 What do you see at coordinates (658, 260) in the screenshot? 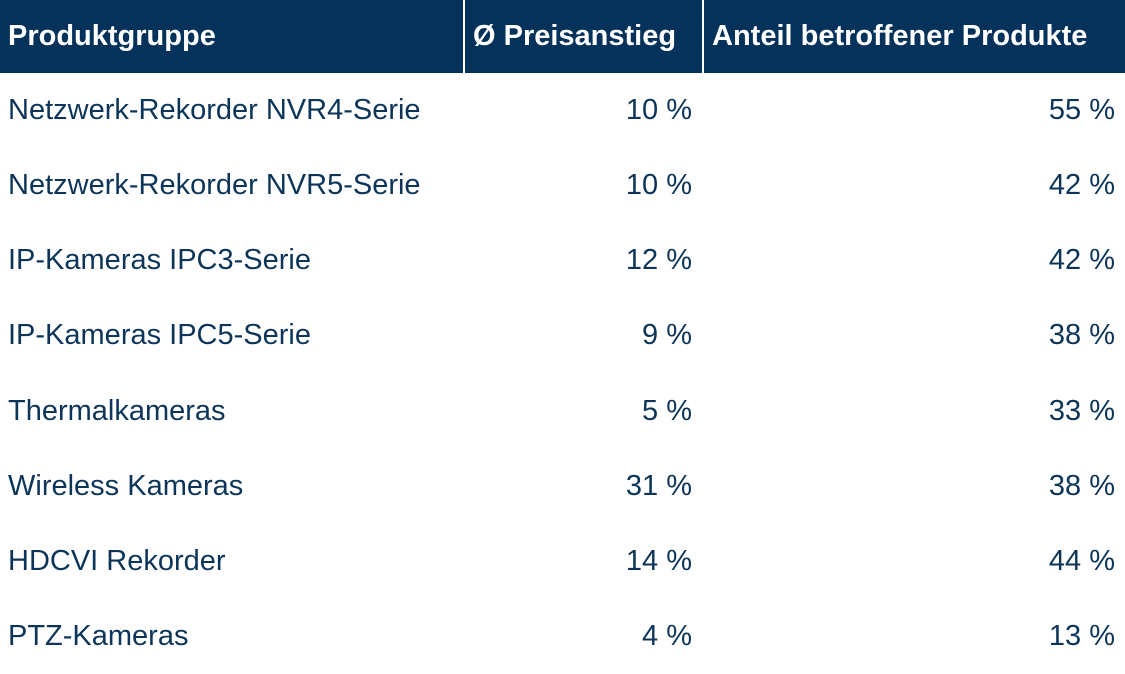
I see `table-cell: 12 %` at bounding box center [658, 260].